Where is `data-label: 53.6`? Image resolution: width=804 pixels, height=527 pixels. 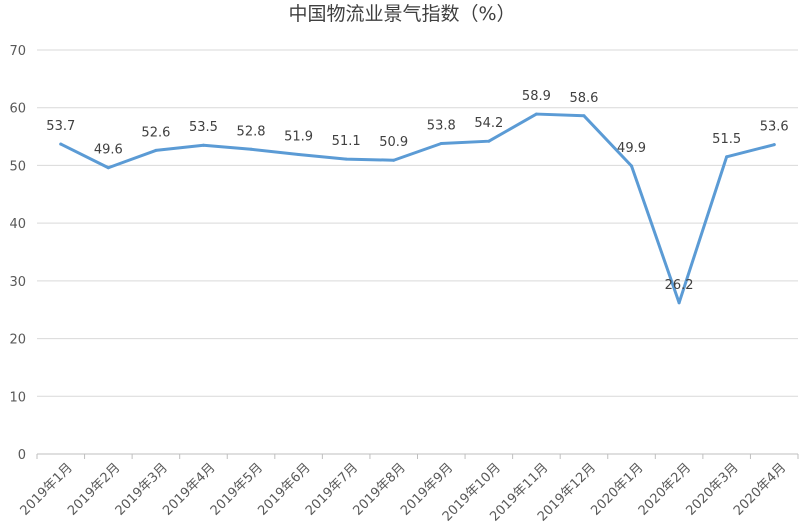
data-label: 53.6 is located at coordinates (774, 127).